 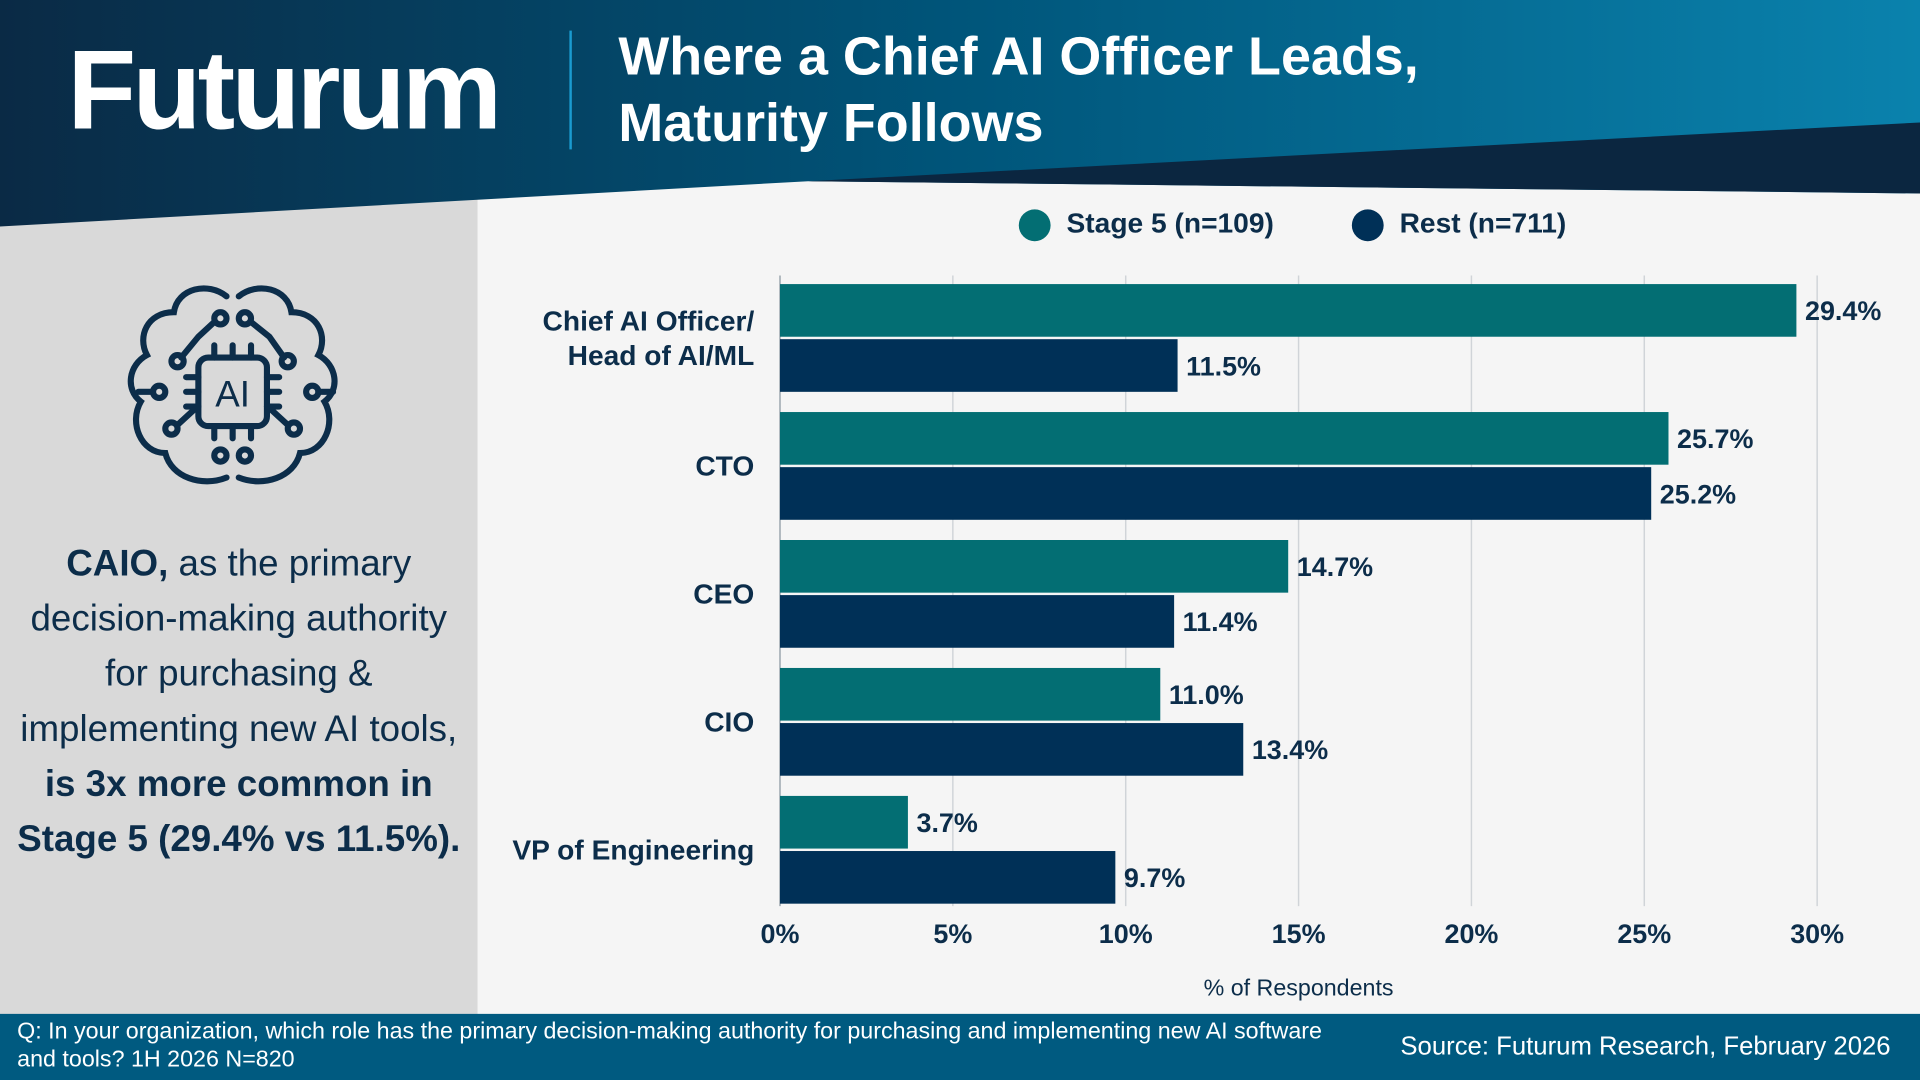 I want to click on x-tick-label: 15%, so click(x=1299, y=934).